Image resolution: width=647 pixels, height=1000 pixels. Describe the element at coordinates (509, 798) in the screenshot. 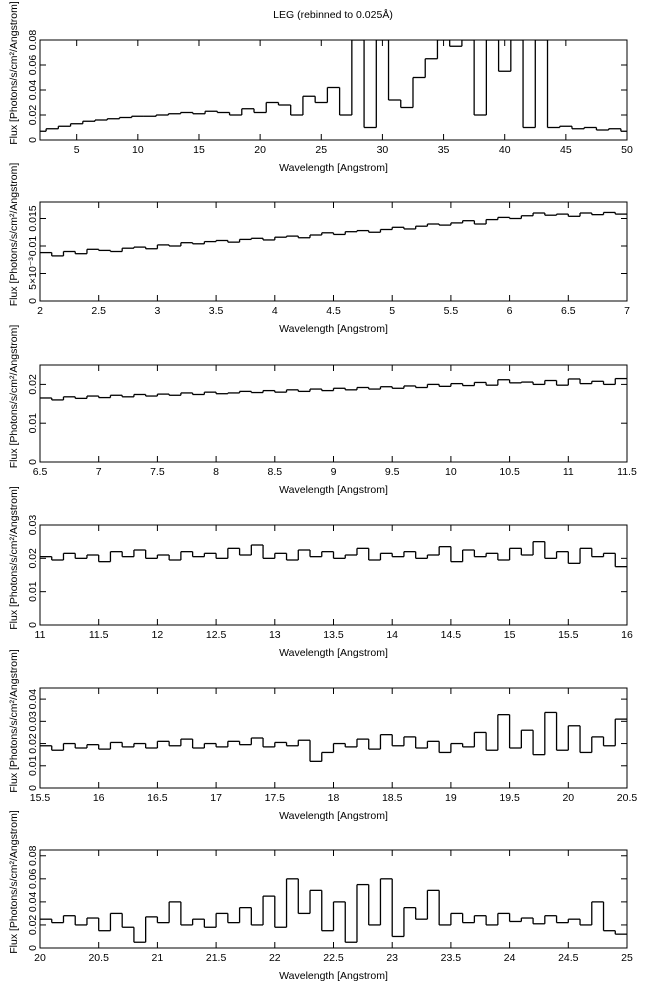

I see `x-tick-label: 19.5` at that location.